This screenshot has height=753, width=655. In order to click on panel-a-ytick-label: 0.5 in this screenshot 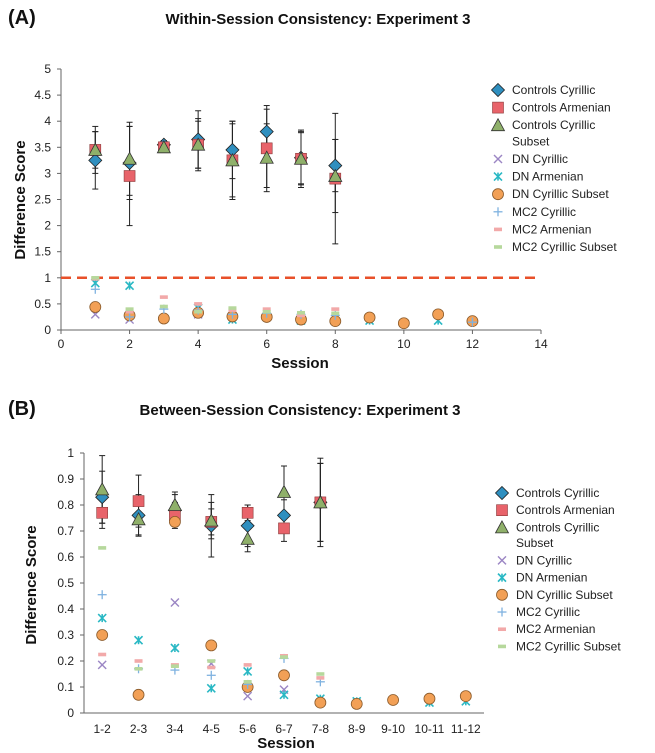, I will do `click(42, 304)`.